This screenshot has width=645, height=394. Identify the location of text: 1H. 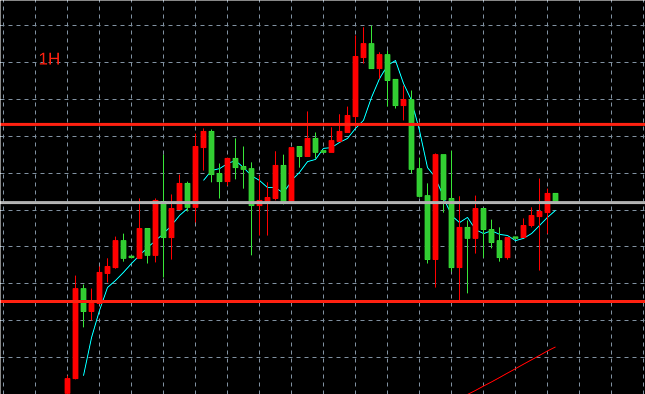
(49, 59).